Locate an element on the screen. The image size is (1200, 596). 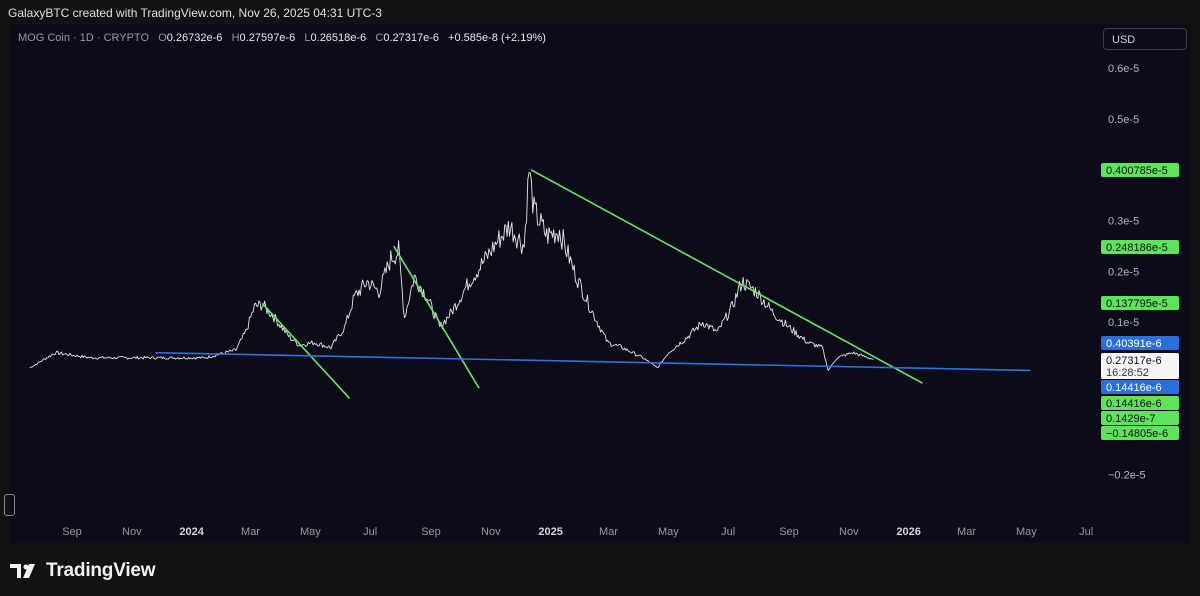
low-label: L is located at coordinates (307, 38).